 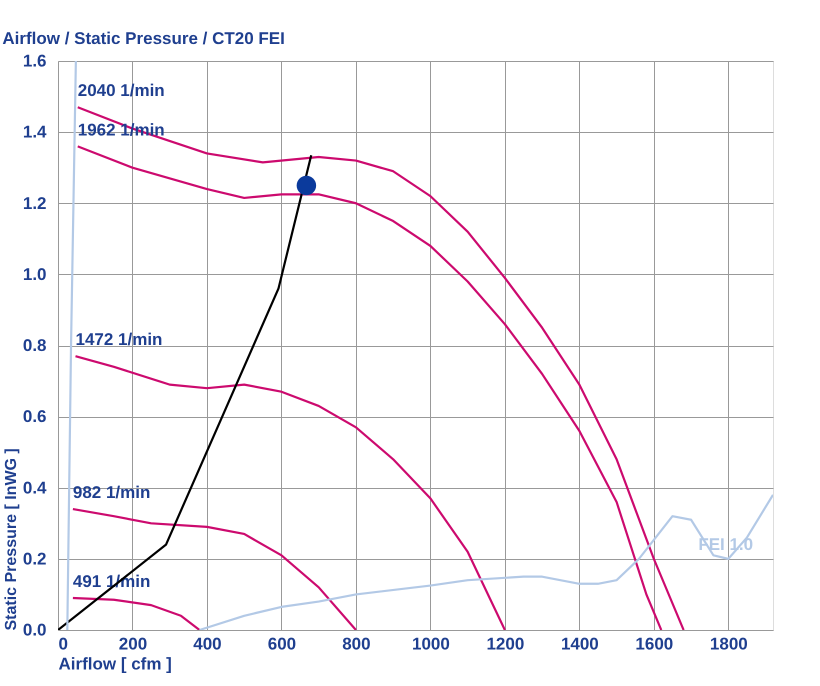 What do you see at coordinates (34, 558) in the screenshot?
I see `y-tick-label: 0.2` at bounding box center [34, 558].